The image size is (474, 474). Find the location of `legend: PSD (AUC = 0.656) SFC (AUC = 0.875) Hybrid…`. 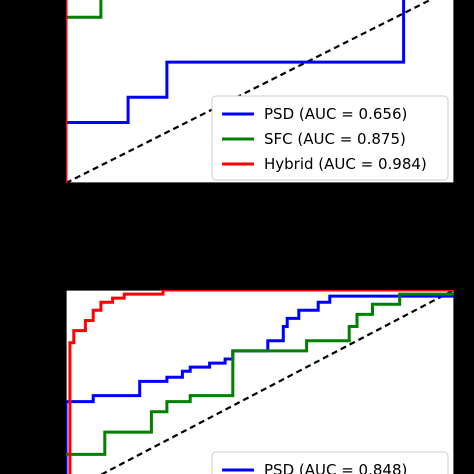

legend: PSD (AUC = 0.656) SFC (AUC = 0.875) Hybrid… is located at coordinates (330, 138).